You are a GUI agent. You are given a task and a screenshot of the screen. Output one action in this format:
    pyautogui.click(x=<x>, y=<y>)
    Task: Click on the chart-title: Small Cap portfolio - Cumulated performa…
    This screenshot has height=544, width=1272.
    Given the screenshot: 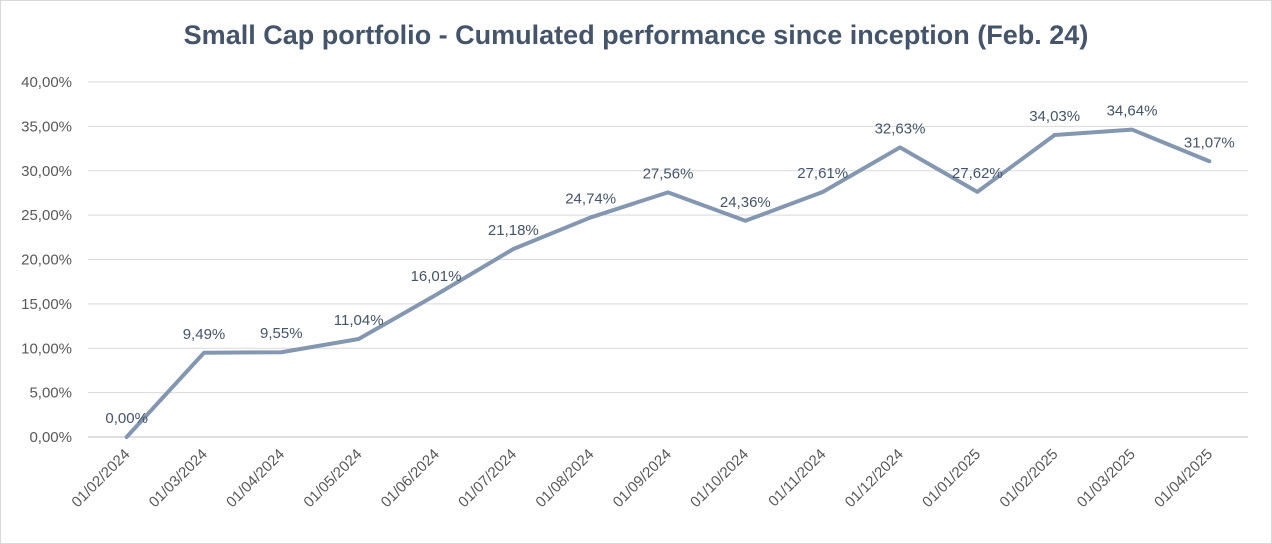 What is the action you would take?
    pyautogui.click(x=636, y=35)
    